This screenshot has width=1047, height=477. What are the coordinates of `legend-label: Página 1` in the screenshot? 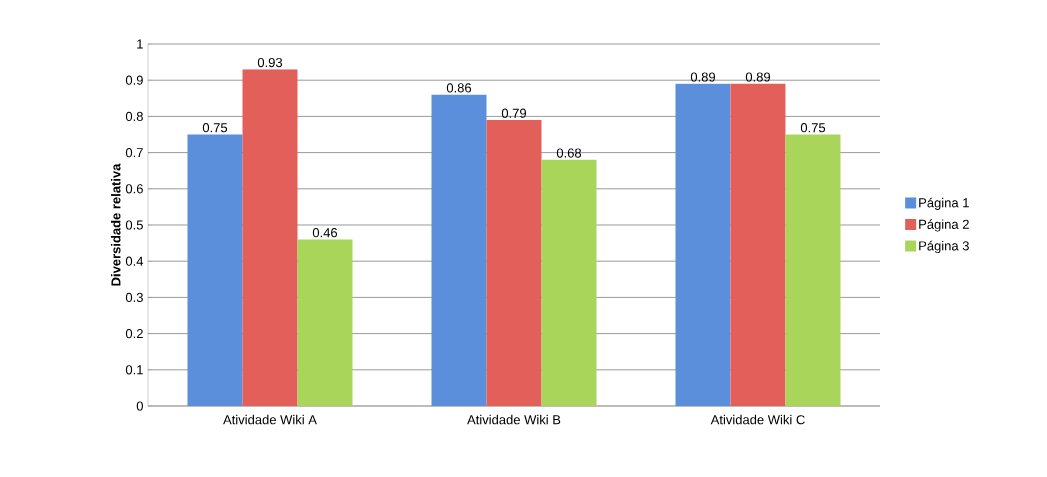 It's located at (944, 203).